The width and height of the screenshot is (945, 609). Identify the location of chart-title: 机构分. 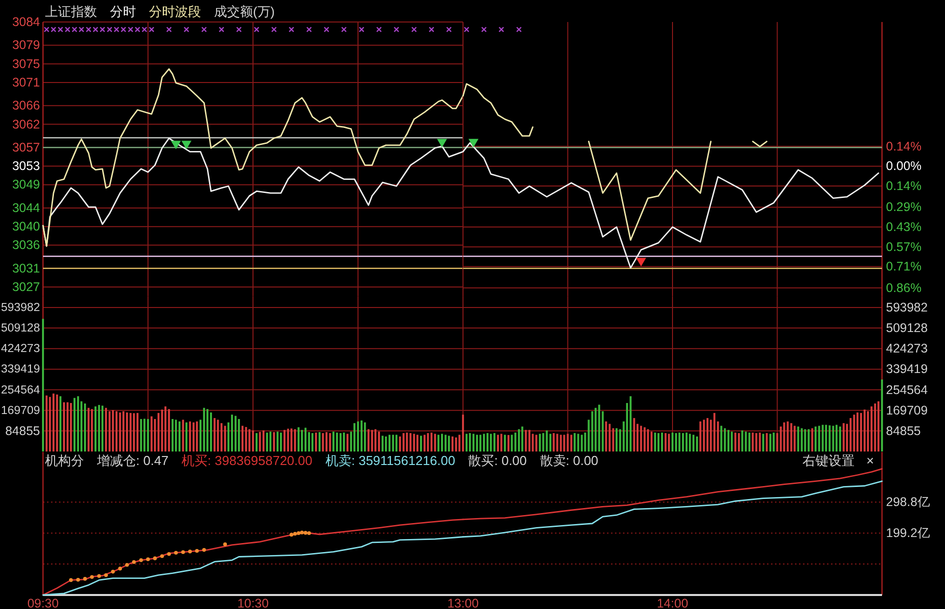
(64, 460).